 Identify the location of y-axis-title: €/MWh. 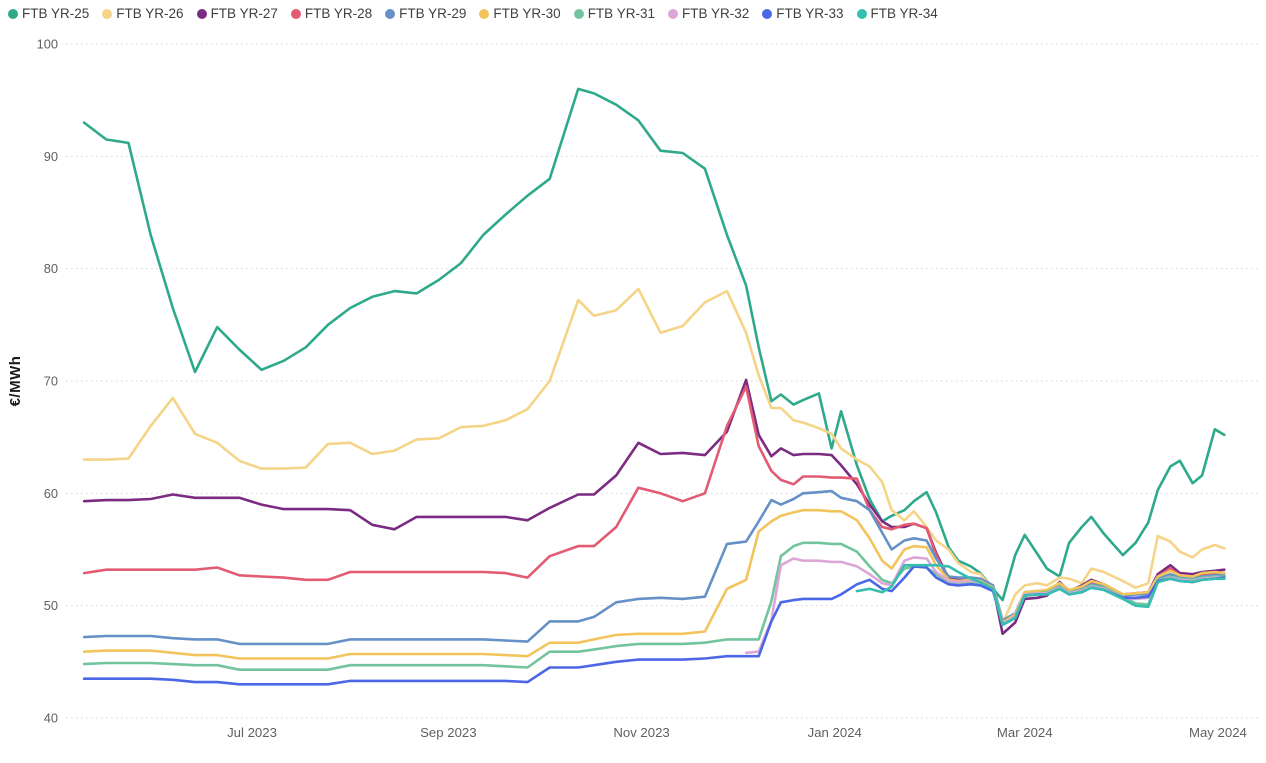
(15, 381).